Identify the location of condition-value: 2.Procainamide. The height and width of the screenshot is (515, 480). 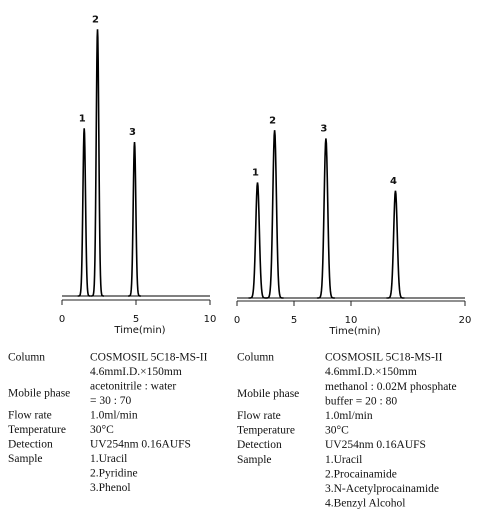
(361, 474).